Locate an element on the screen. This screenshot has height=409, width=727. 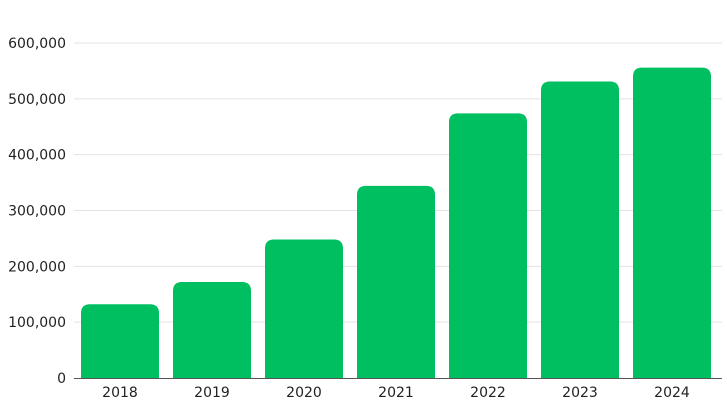
bar-2022 is located at coordinates (488, 245).